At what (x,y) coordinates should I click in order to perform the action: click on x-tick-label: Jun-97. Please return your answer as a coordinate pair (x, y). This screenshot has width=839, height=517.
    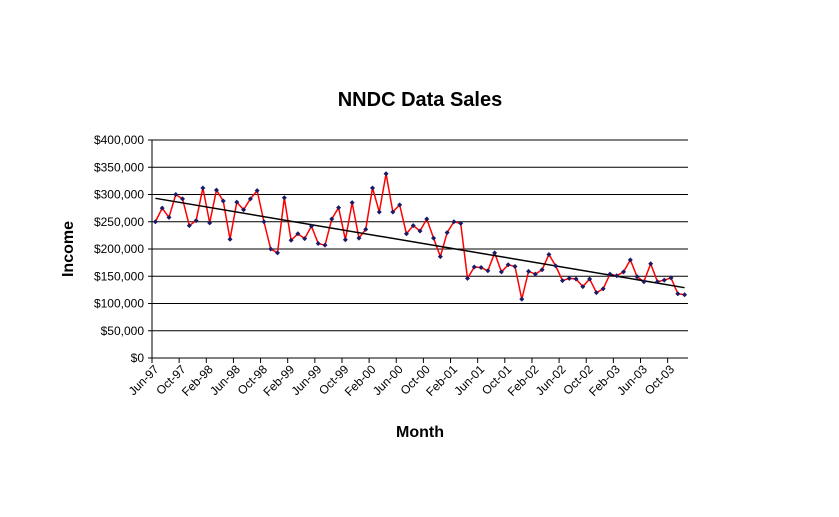
    Looking at the image, I should click on (144, 380).